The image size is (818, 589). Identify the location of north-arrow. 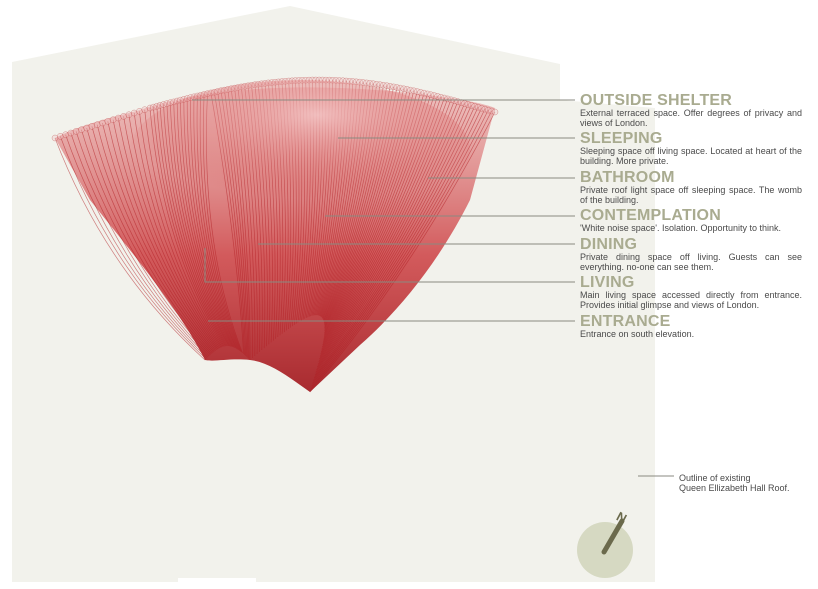
(605, 548).